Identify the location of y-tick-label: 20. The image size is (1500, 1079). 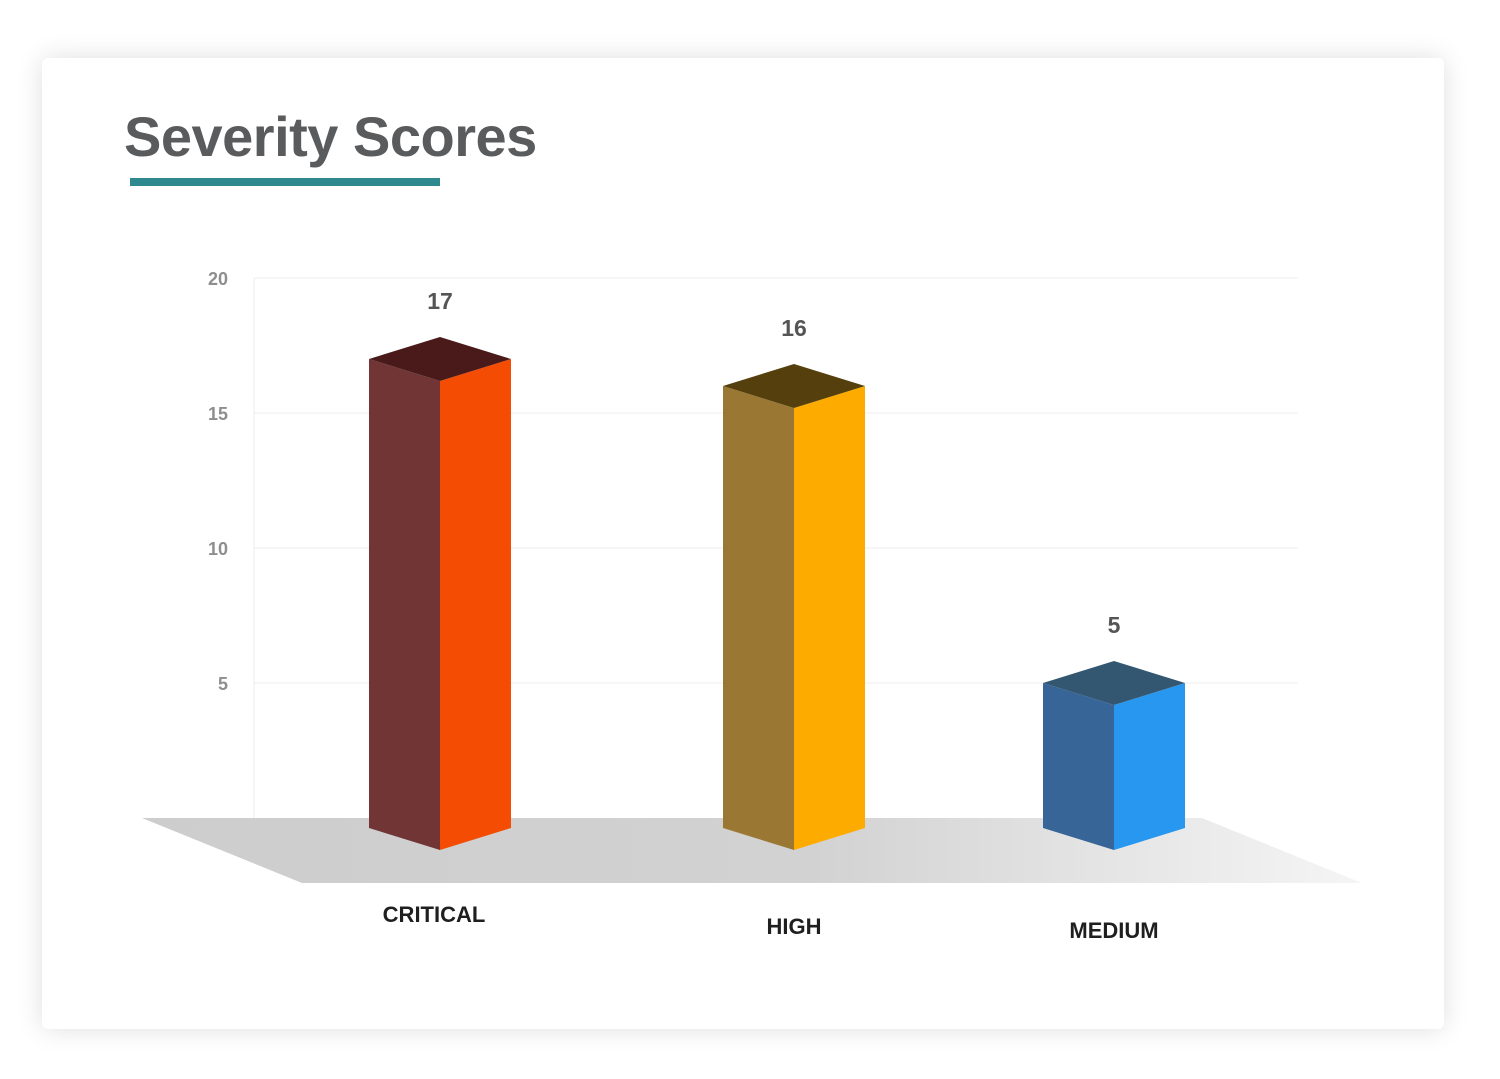
(218, 279).